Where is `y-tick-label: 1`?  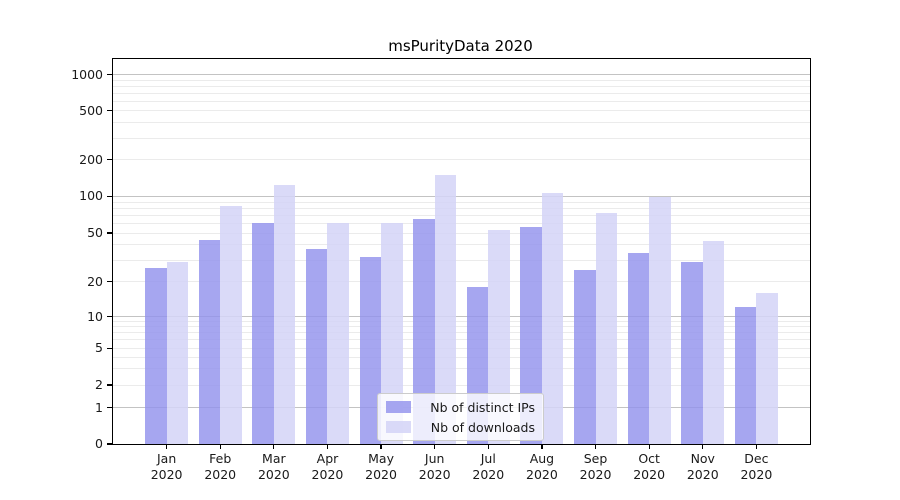
y-tick-label: 1 is located at coordinates (99, 407).